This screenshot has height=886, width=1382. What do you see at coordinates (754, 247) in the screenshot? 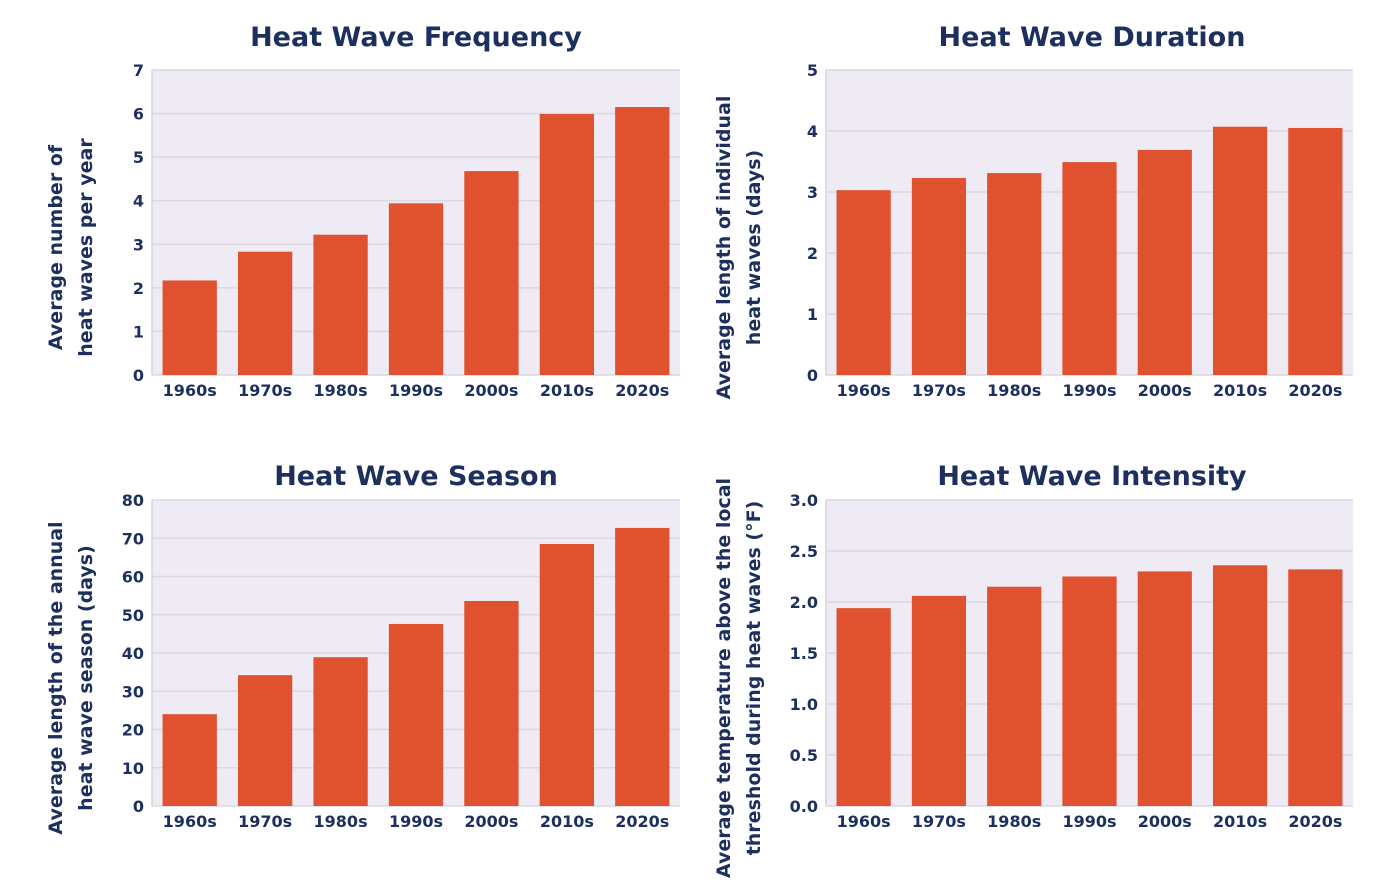
I see `y-axis-label: heat waves (days)` at bounding box center [754, 247].